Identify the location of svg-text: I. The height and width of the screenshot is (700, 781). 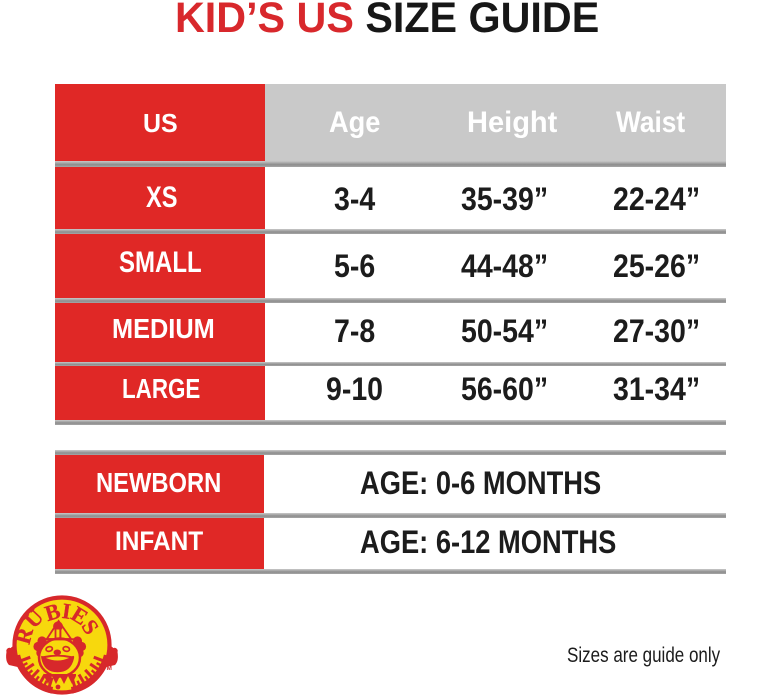
(67, 611).